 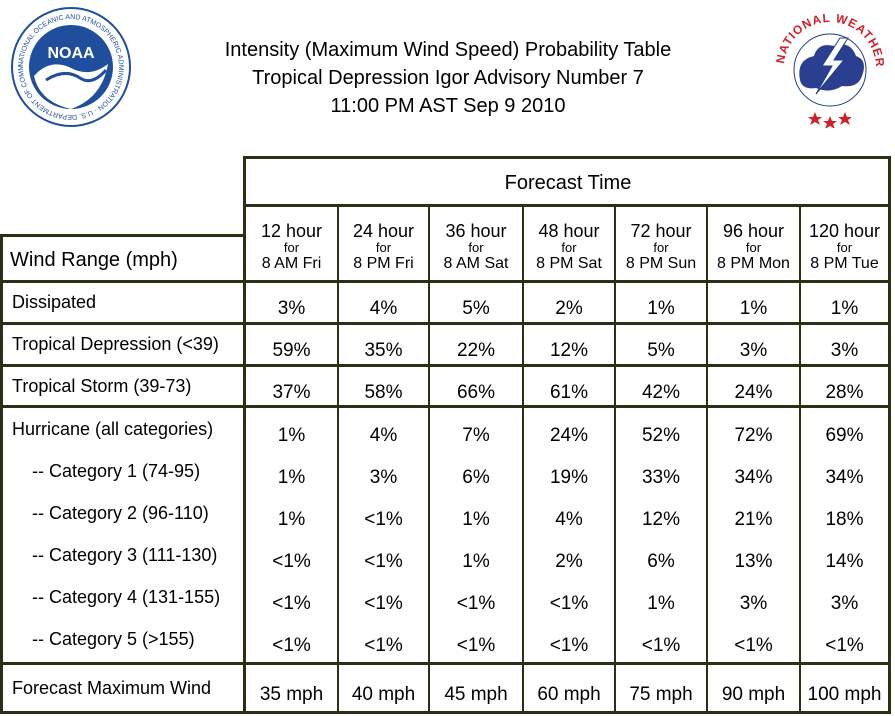 What do you see at coordinates (291, 392) in the screenshot?
I see `probability-cell: 37%` at bounding box center [291, 392].